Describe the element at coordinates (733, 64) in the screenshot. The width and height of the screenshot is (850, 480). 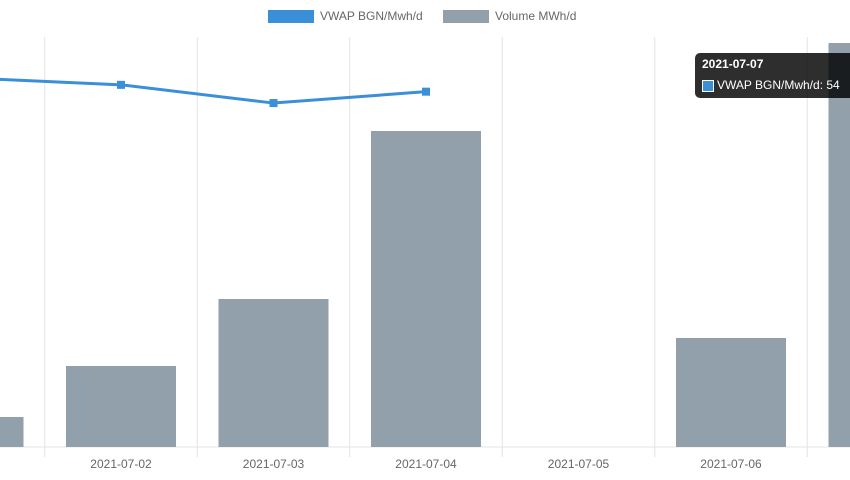
I see `tooltip-title: 2021-07-07` at that location.